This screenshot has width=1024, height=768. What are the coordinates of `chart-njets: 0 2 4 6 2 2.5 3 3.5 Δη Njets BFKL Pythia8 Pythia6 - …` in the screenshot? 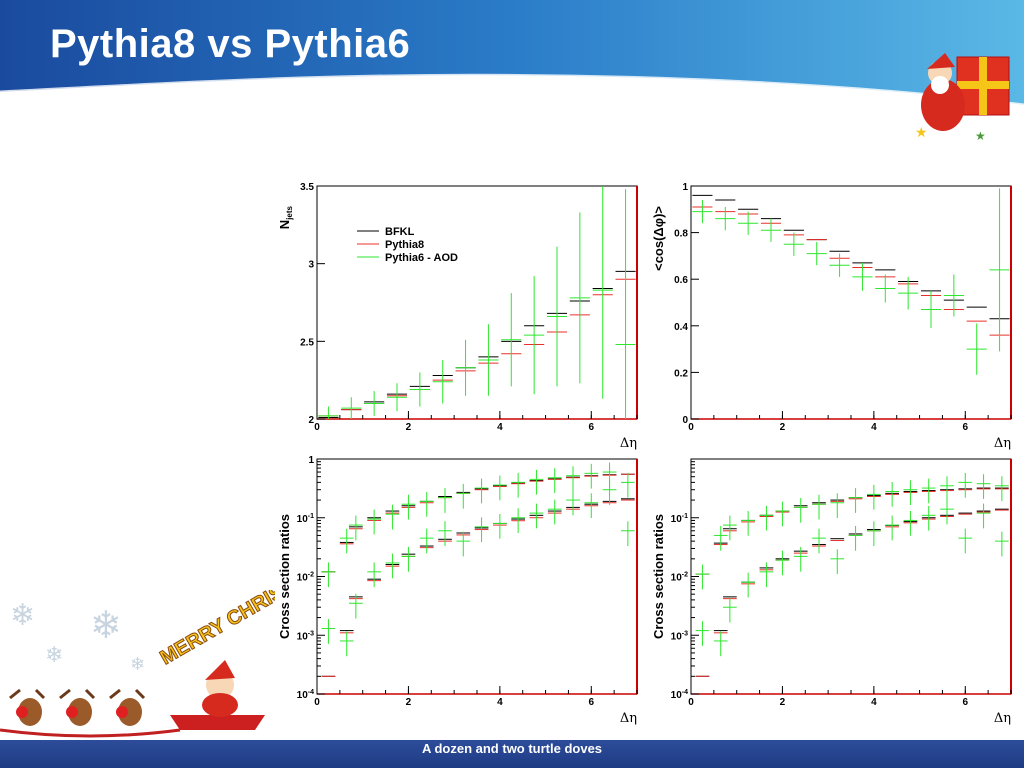 It's located at (460, 315).